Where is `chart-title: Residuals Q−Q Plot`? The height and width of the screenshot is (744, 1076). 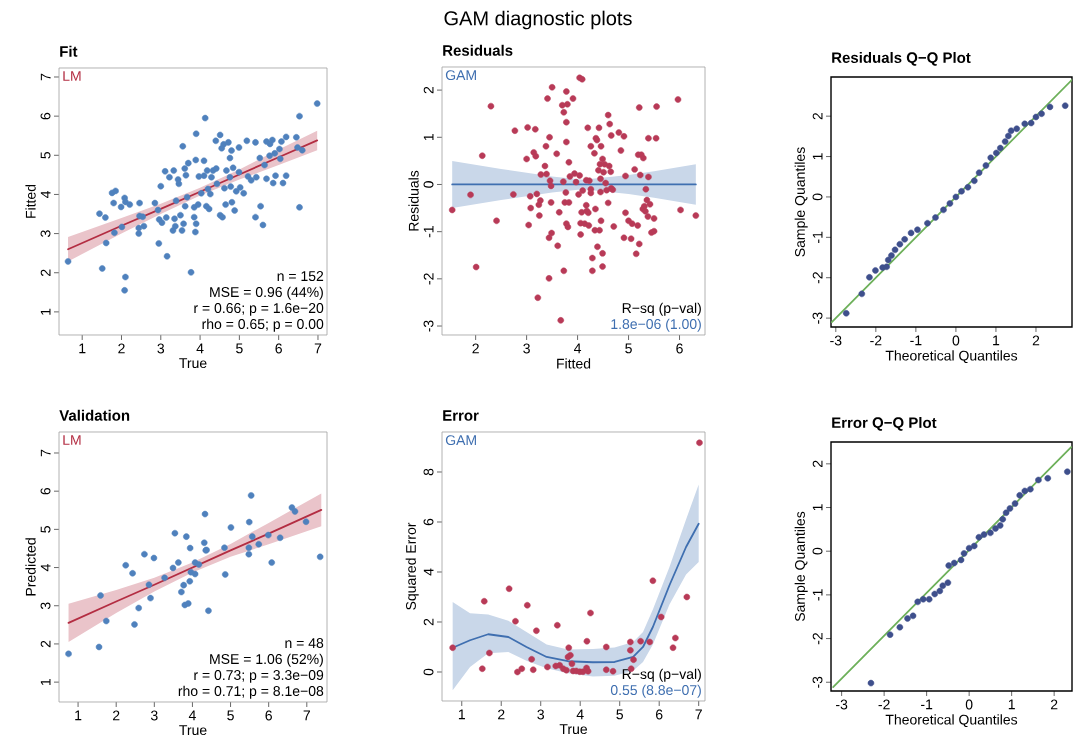 chart-title: Residuals Q−Q Plot is located at coordinates (901, 58).